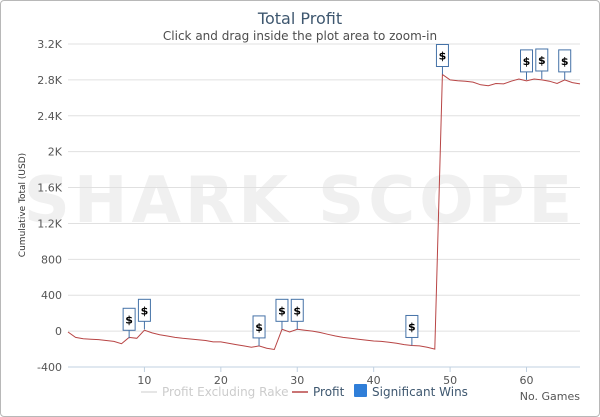 This screenshot has height=417, width=600. I want to click on x-tick-label: 60, so click(527, 380).